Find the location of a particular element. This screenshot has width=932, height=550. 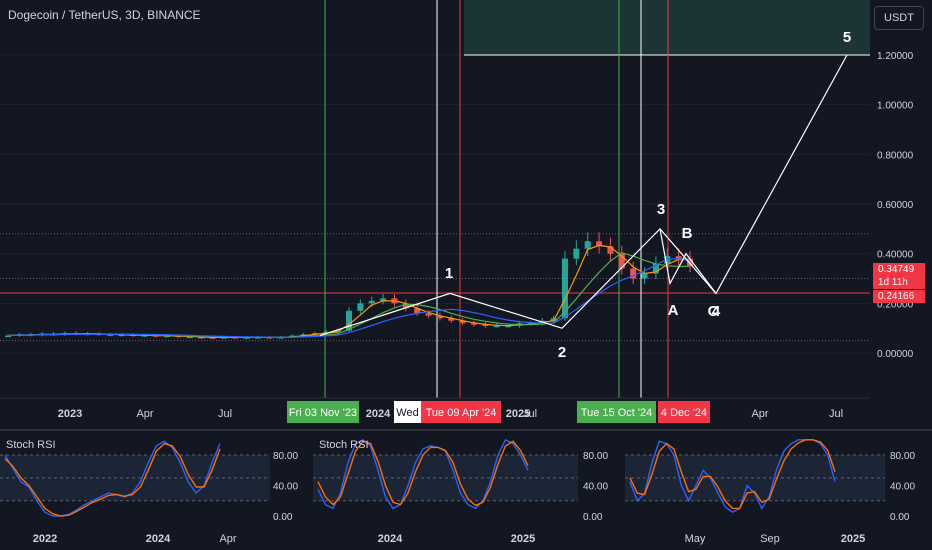

x-tick-label: 2023 is located at coordinates (70, 414).